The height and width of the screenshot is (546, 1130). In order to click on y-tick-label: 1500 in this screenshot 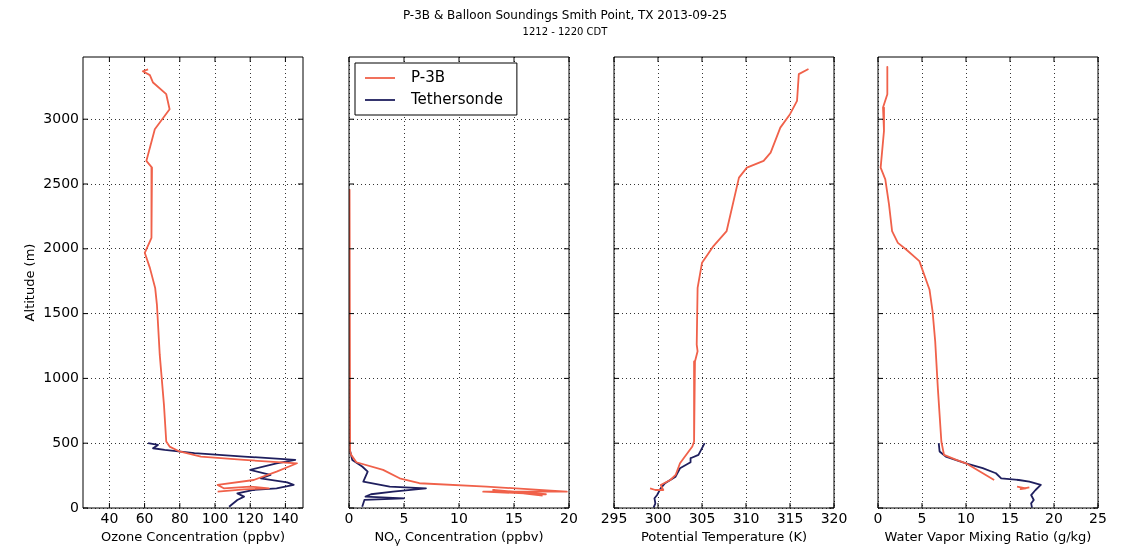, I will do `click(61, 312)`.